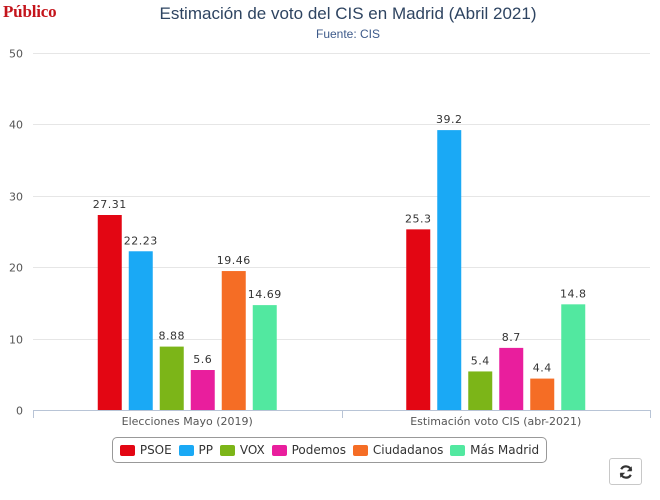 This screenshot has height=500, width=660. Describe the element at coordinates (511, 337) in the screenshot. I see `data-label: 8.7` at that location.